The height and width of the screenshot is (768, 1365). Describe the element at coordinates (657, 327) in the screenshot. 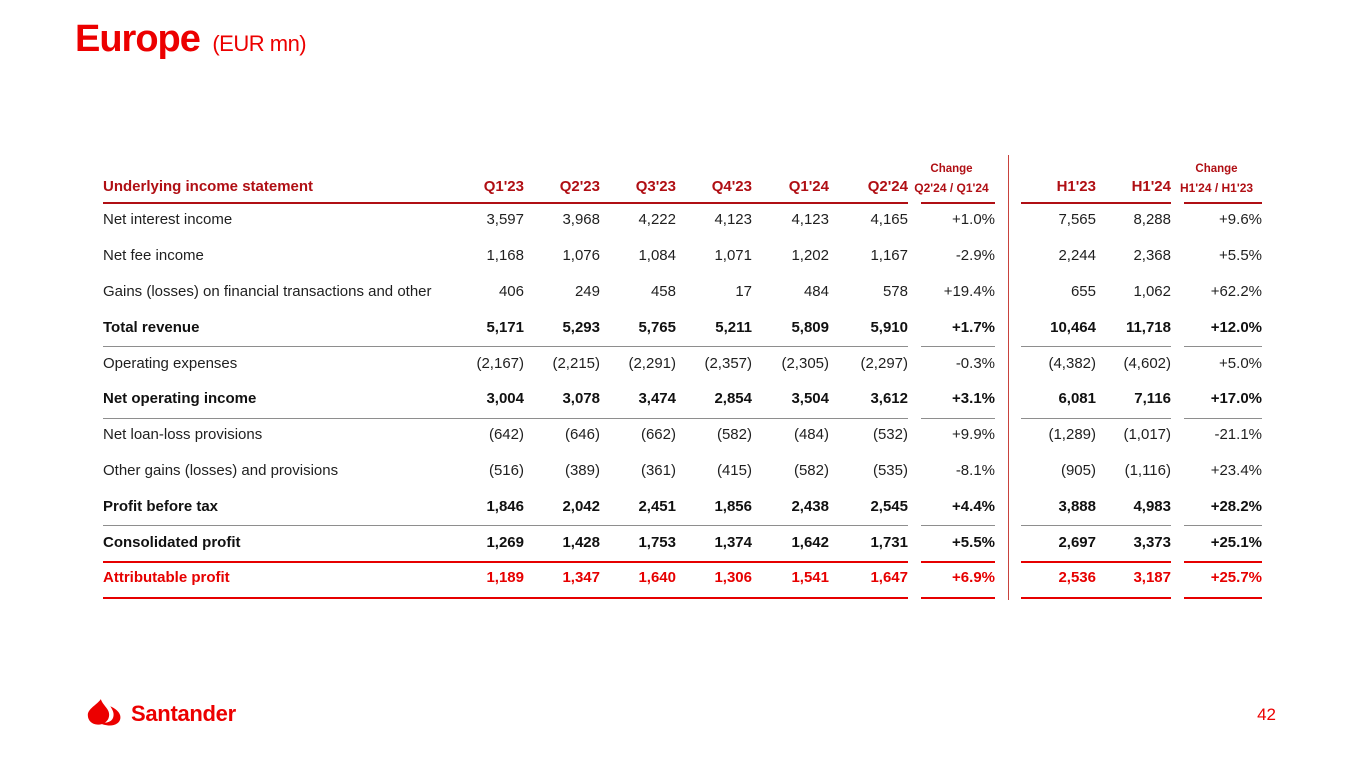

I see `row-value: 5,765` at that location.